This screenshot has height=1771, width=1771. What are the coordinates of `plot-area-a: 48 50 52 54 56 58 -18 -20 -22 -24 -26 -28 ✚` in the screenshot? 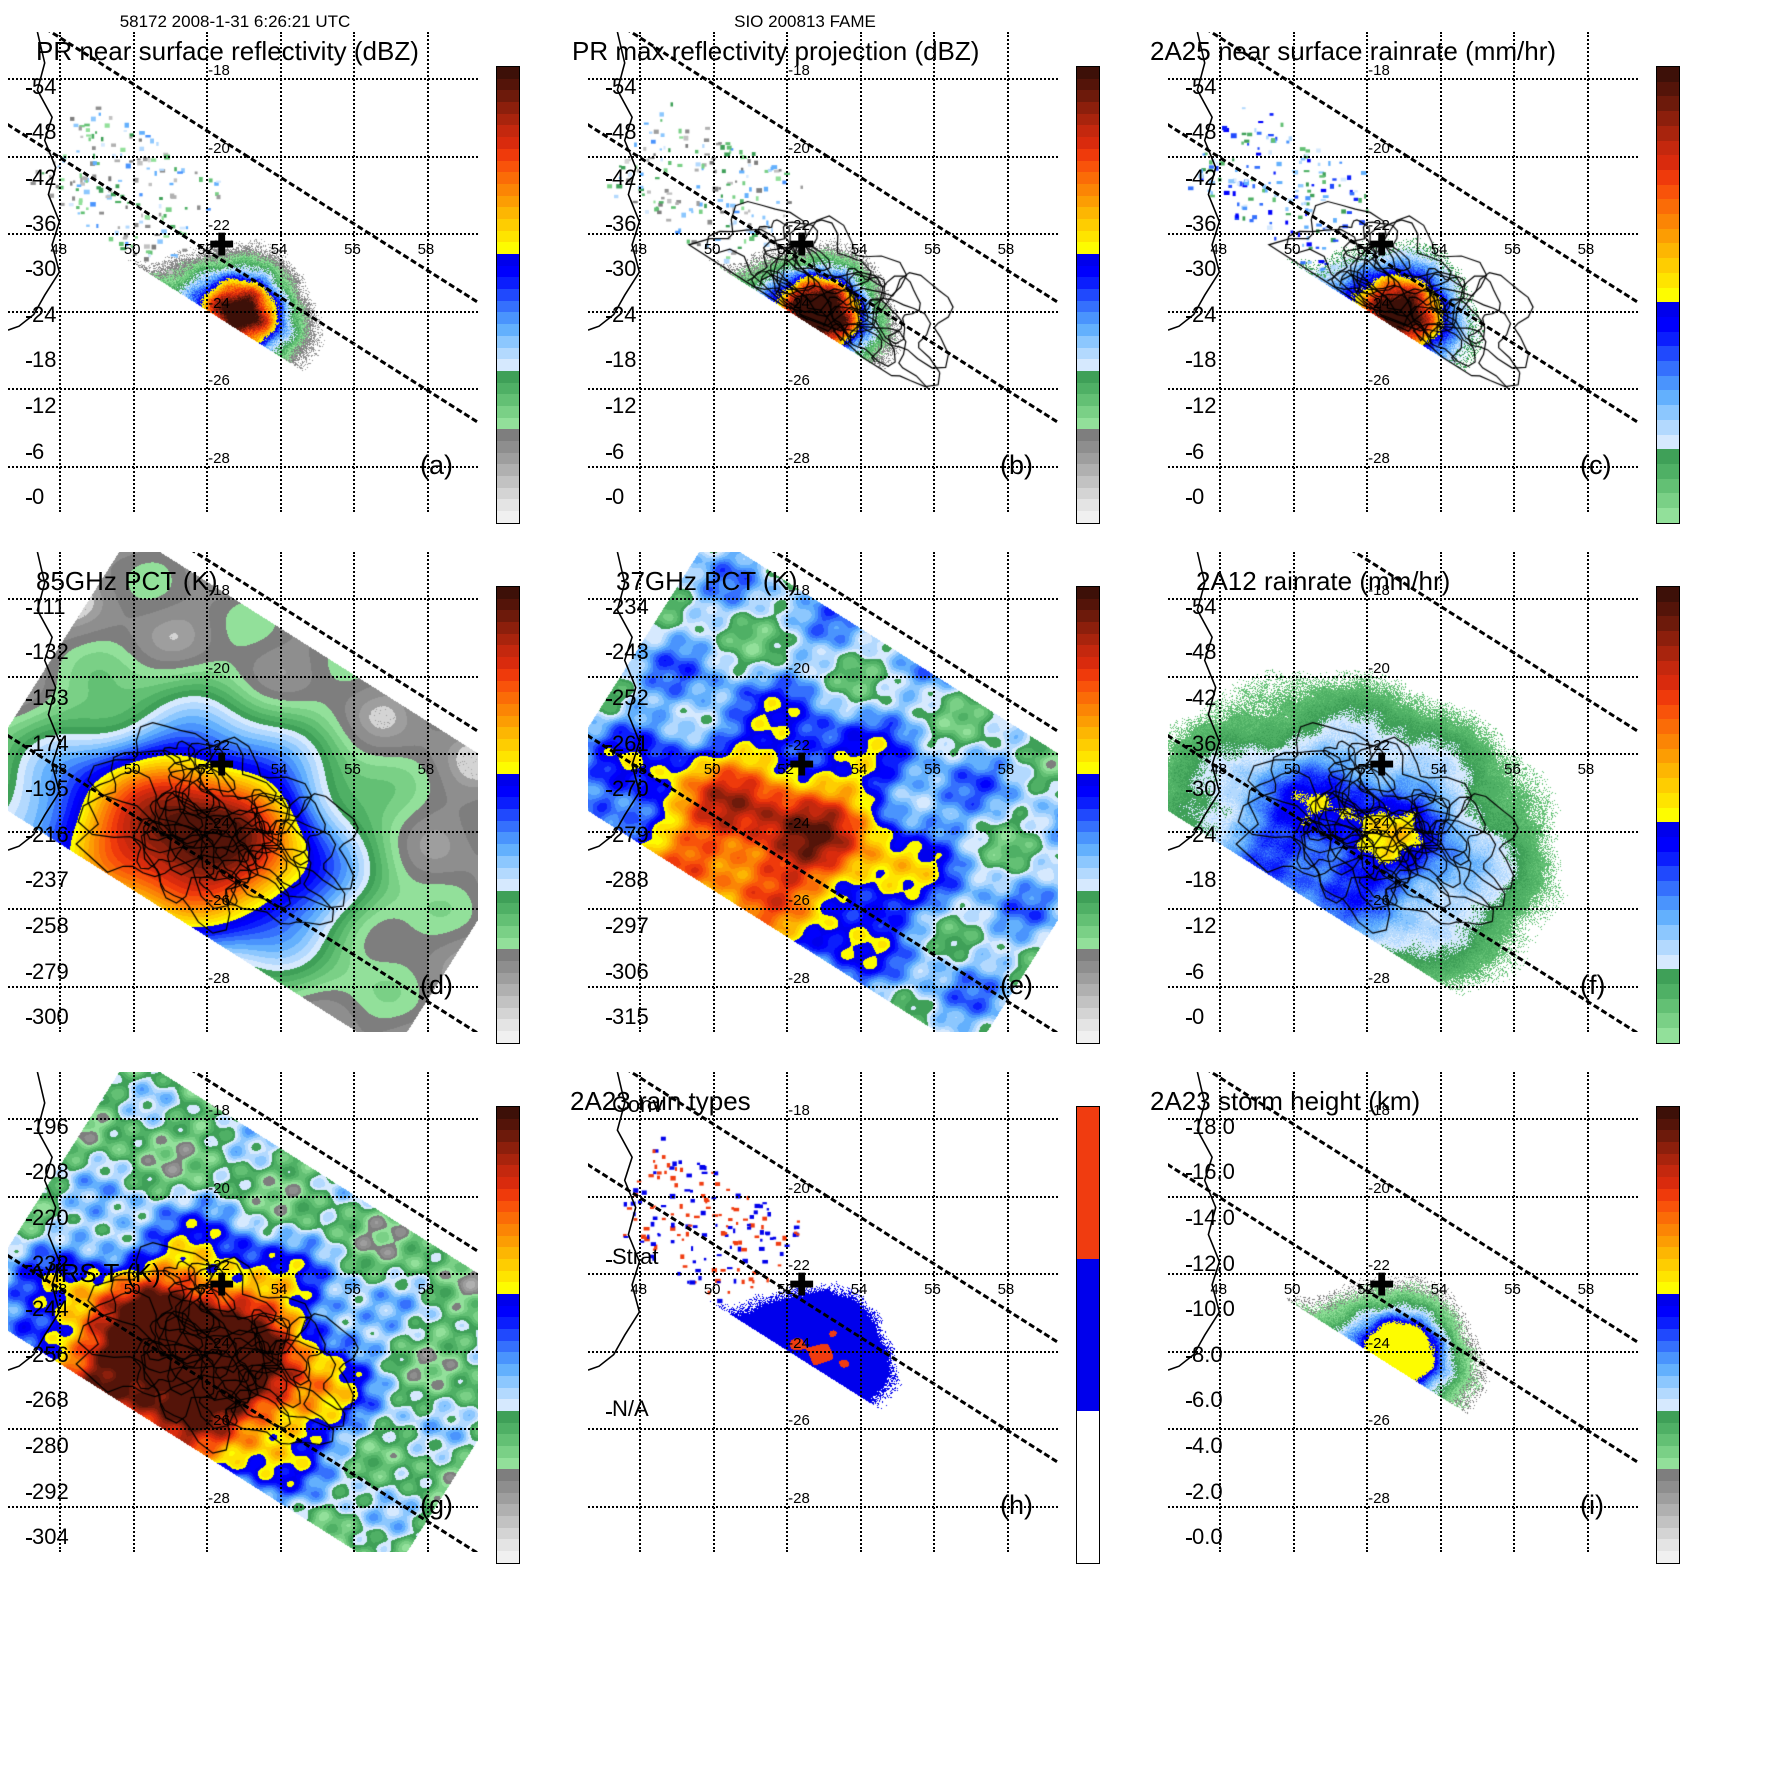 It's located at (243, 272).